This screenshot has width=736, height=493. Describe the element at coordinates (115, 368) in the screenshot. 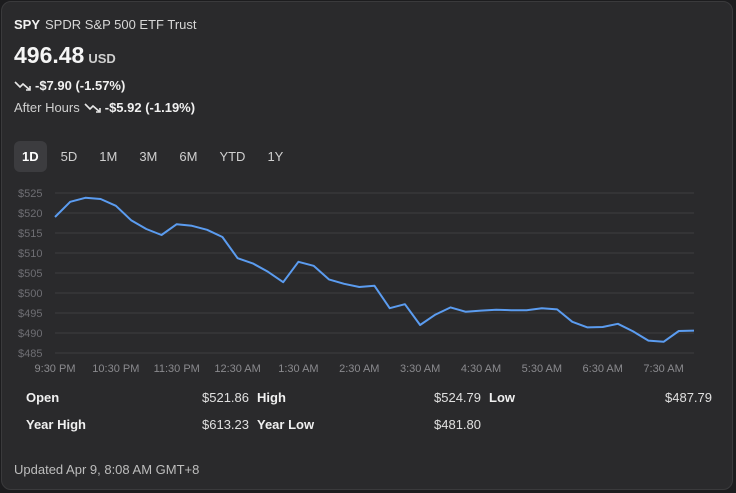

I see `x-tick-label: 10:30 PM` at that location.